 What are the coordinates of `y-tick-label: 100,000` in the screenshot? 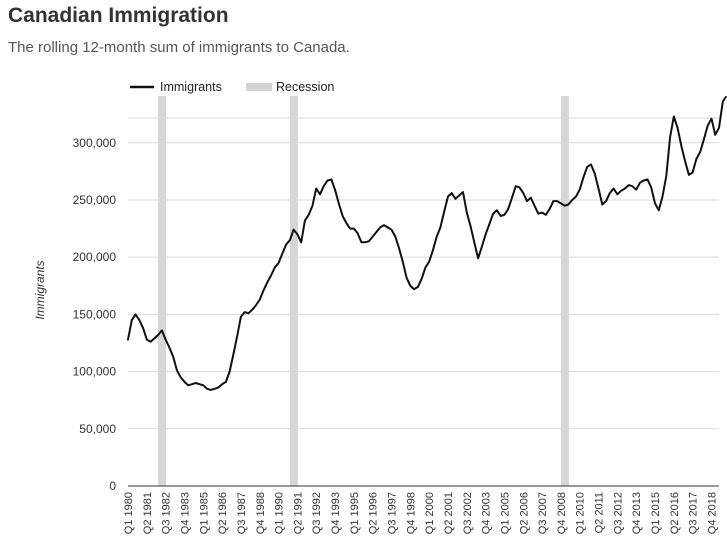 It's located at (95, 372).